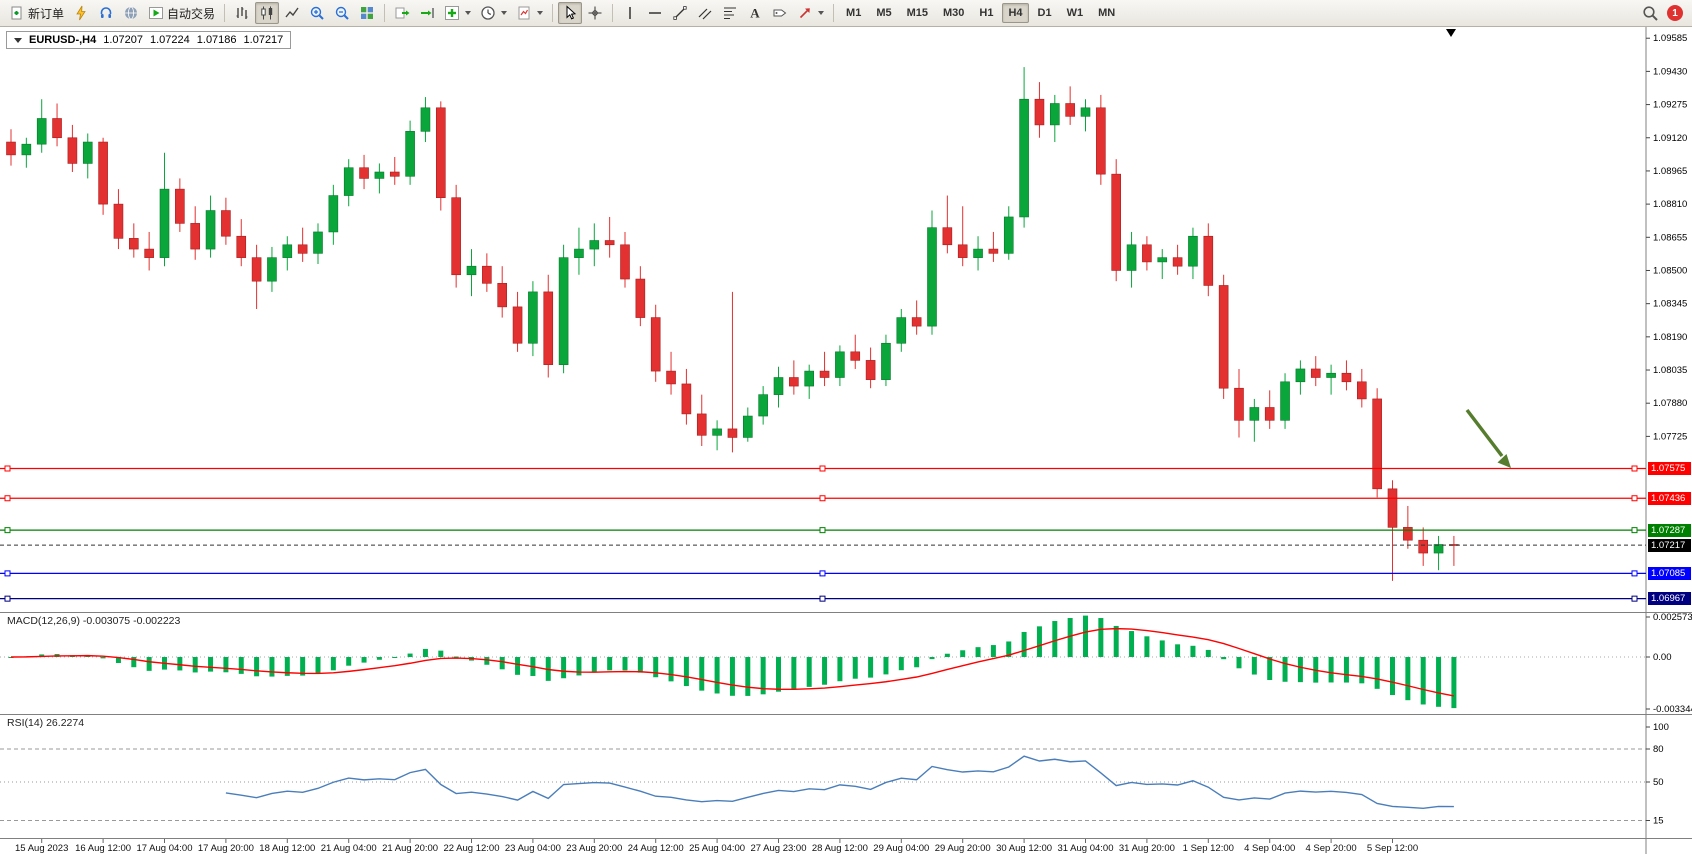 Image resolution: width=1692 pixels, height=854 pixels. I want to click on crosshair-button, so click(595, 13).